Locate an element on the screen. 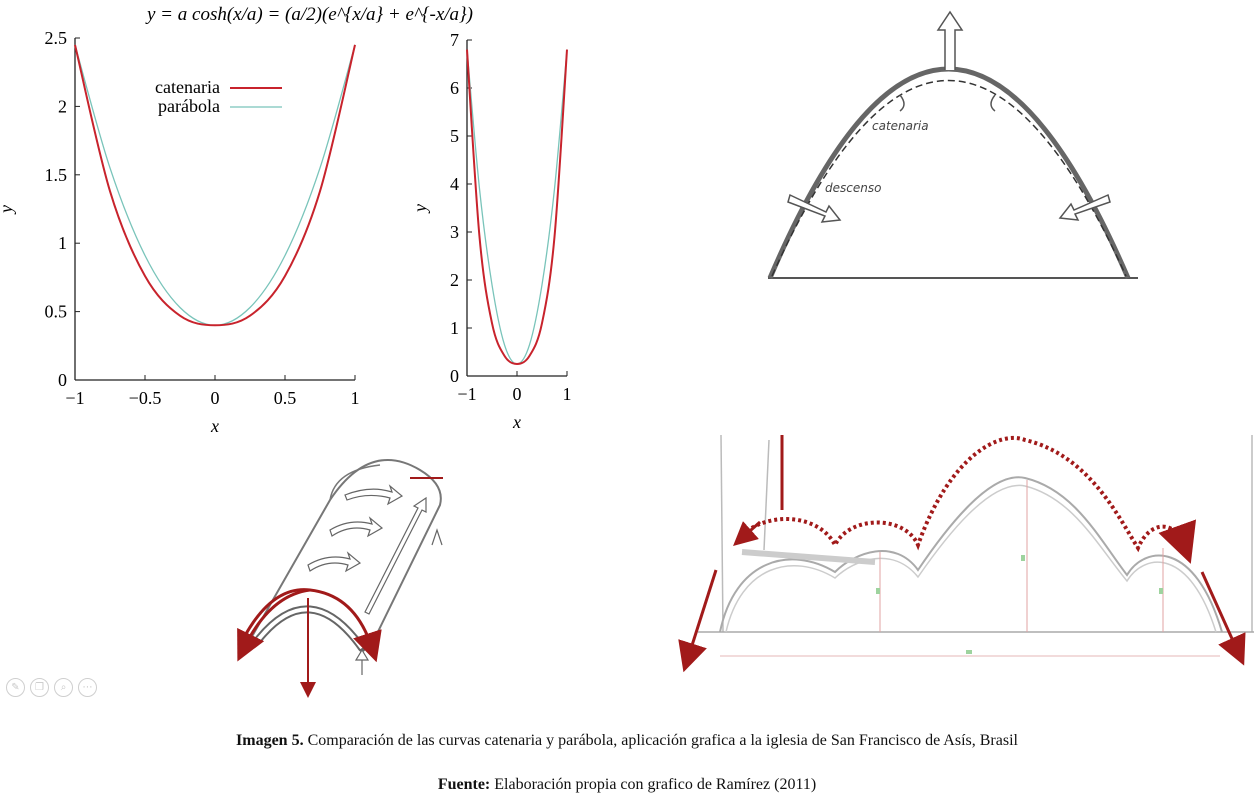  y-tick-label: 7 is located at coordinates (454, 40).